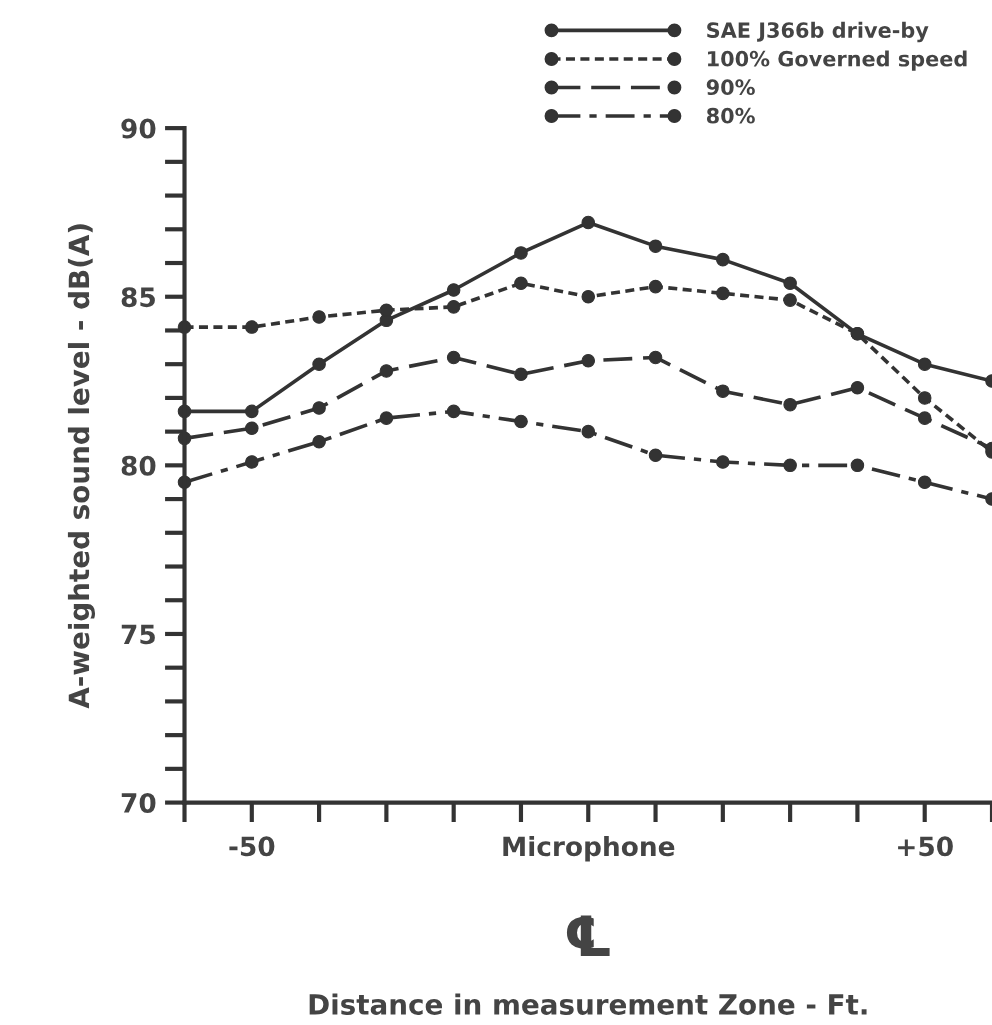 This screenshot has width=992, height=1025. Describe the element at coordinates (588, 1004) in the screenshot. I see `x-axis-title: Distance in measurement Zone - Ft.` at that location.